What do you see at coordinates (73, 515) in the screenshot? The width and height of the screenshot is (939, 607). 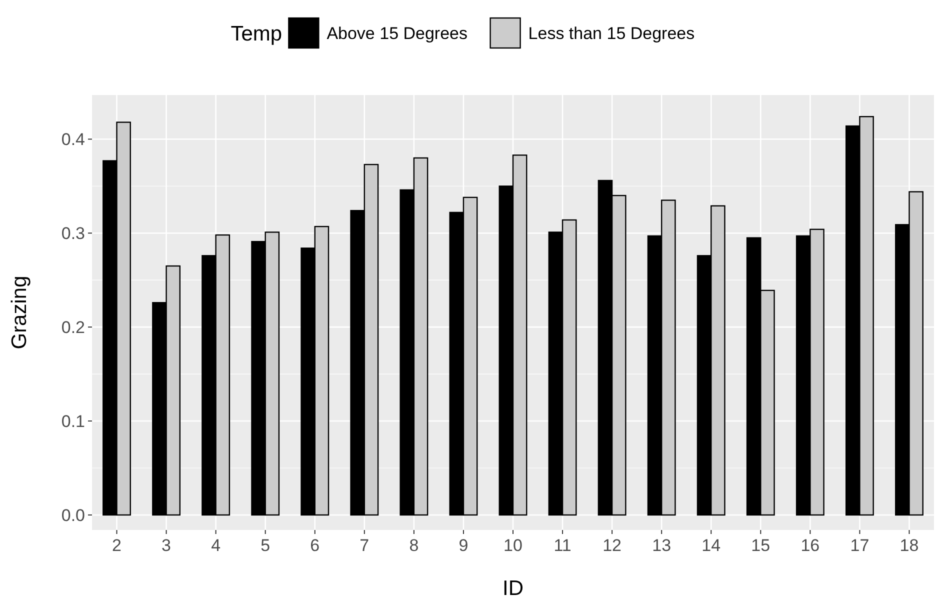 I see `y-tick-label: 0.0` at bounding box center [73, 515].